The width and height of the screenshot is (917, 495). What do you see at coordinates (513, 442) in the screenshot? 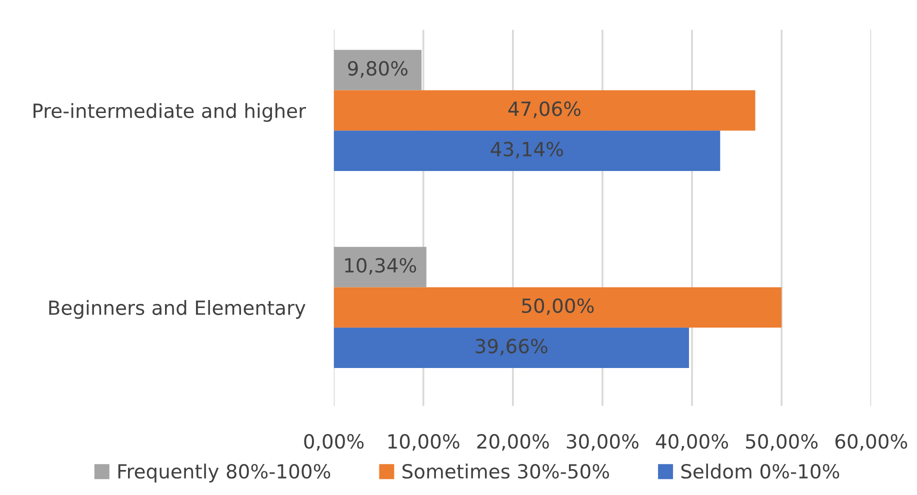
I see `x-tick-label: 20,00%` at bounding box center [513, 442].